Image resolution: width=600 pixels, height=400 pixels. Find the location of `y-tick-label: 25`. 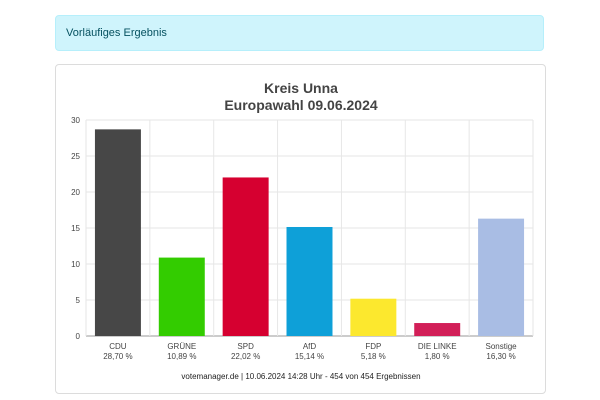

y-tick-label: 25 is located at coordinates (75, 156).